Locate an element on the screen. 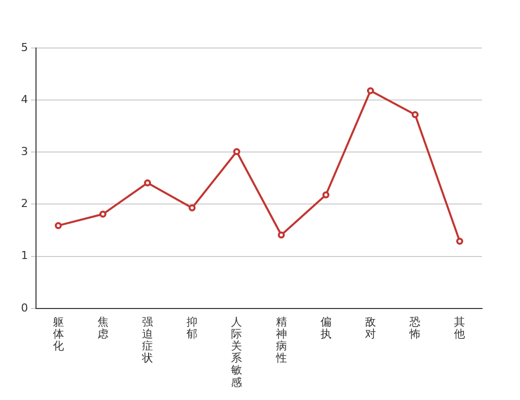 The width and height of the screenshot is (520, 400). x-tick-label: 人际关系敏感 is located at coordinates (236, 352).